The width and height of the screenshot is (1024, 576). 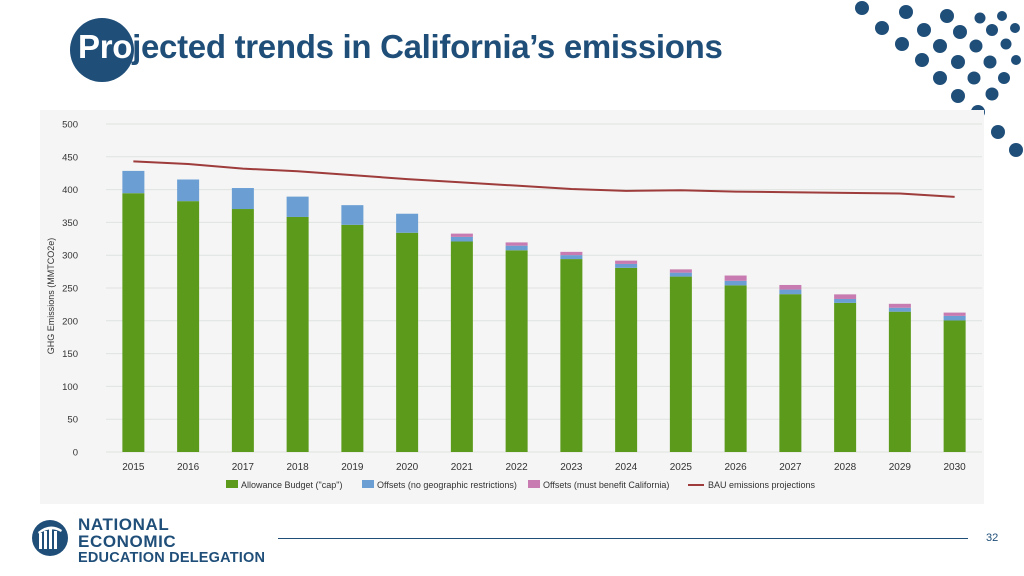 I want to click on page-number: 32, so click(x=992, y=538).